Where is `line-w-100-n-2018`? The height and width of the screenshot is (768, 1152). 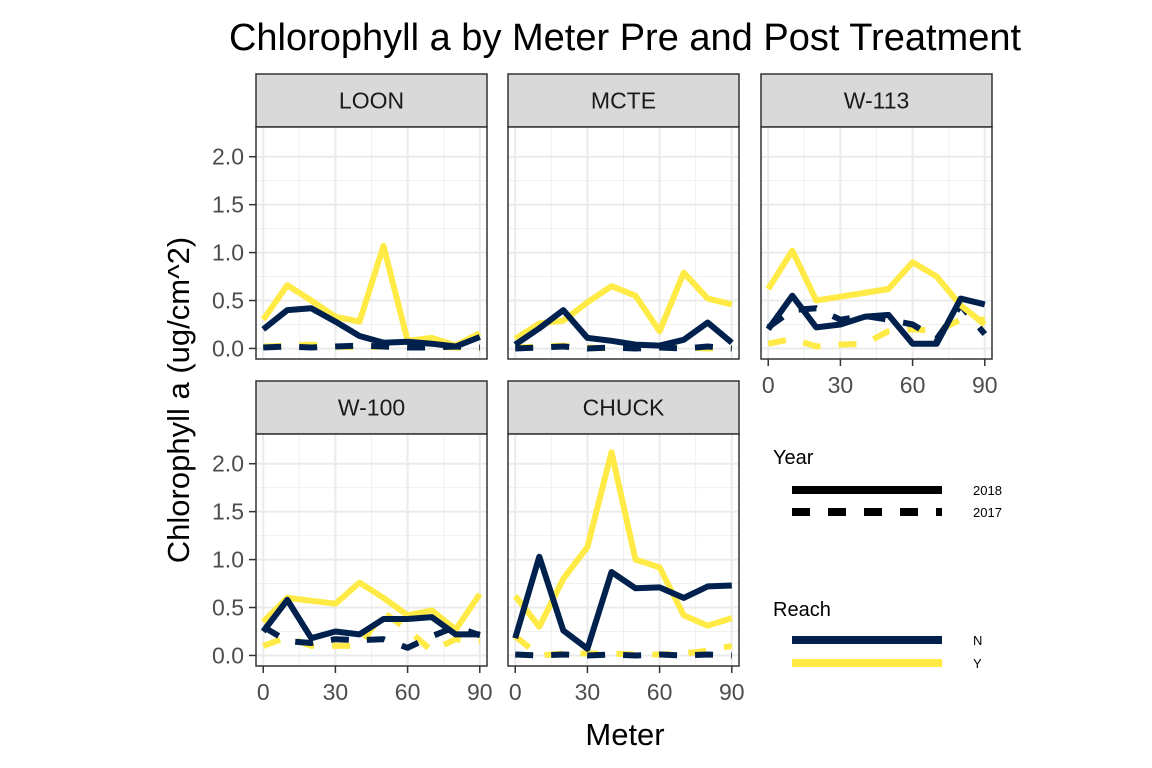
line-w-100-n-2018 is located at coordinates (370, 619).